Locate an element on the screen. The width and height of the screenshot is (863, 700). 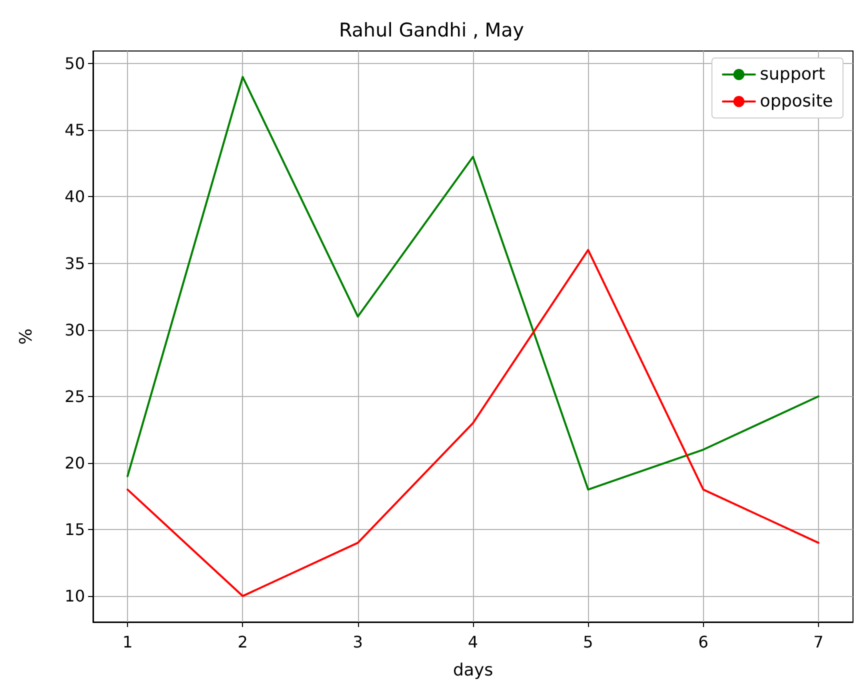
x-tick-label: 3 is located at coordinates (357, 642).